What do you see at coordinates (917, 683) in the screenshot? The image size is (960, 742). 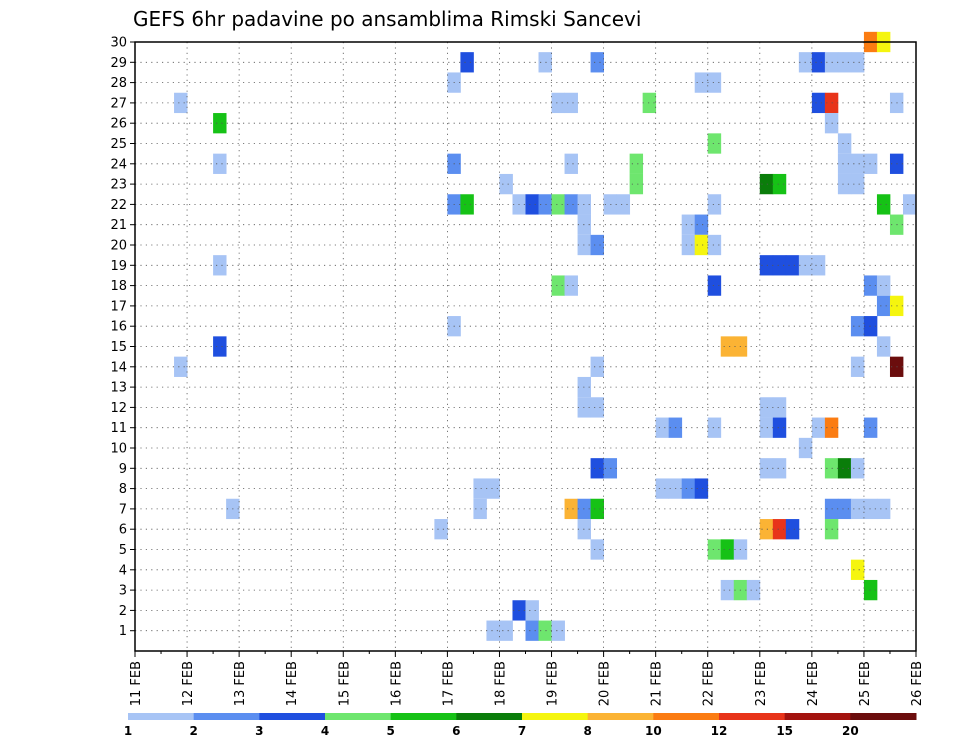 I see `x-tick-label: 26 FEB` at bounding box center [917, 683].